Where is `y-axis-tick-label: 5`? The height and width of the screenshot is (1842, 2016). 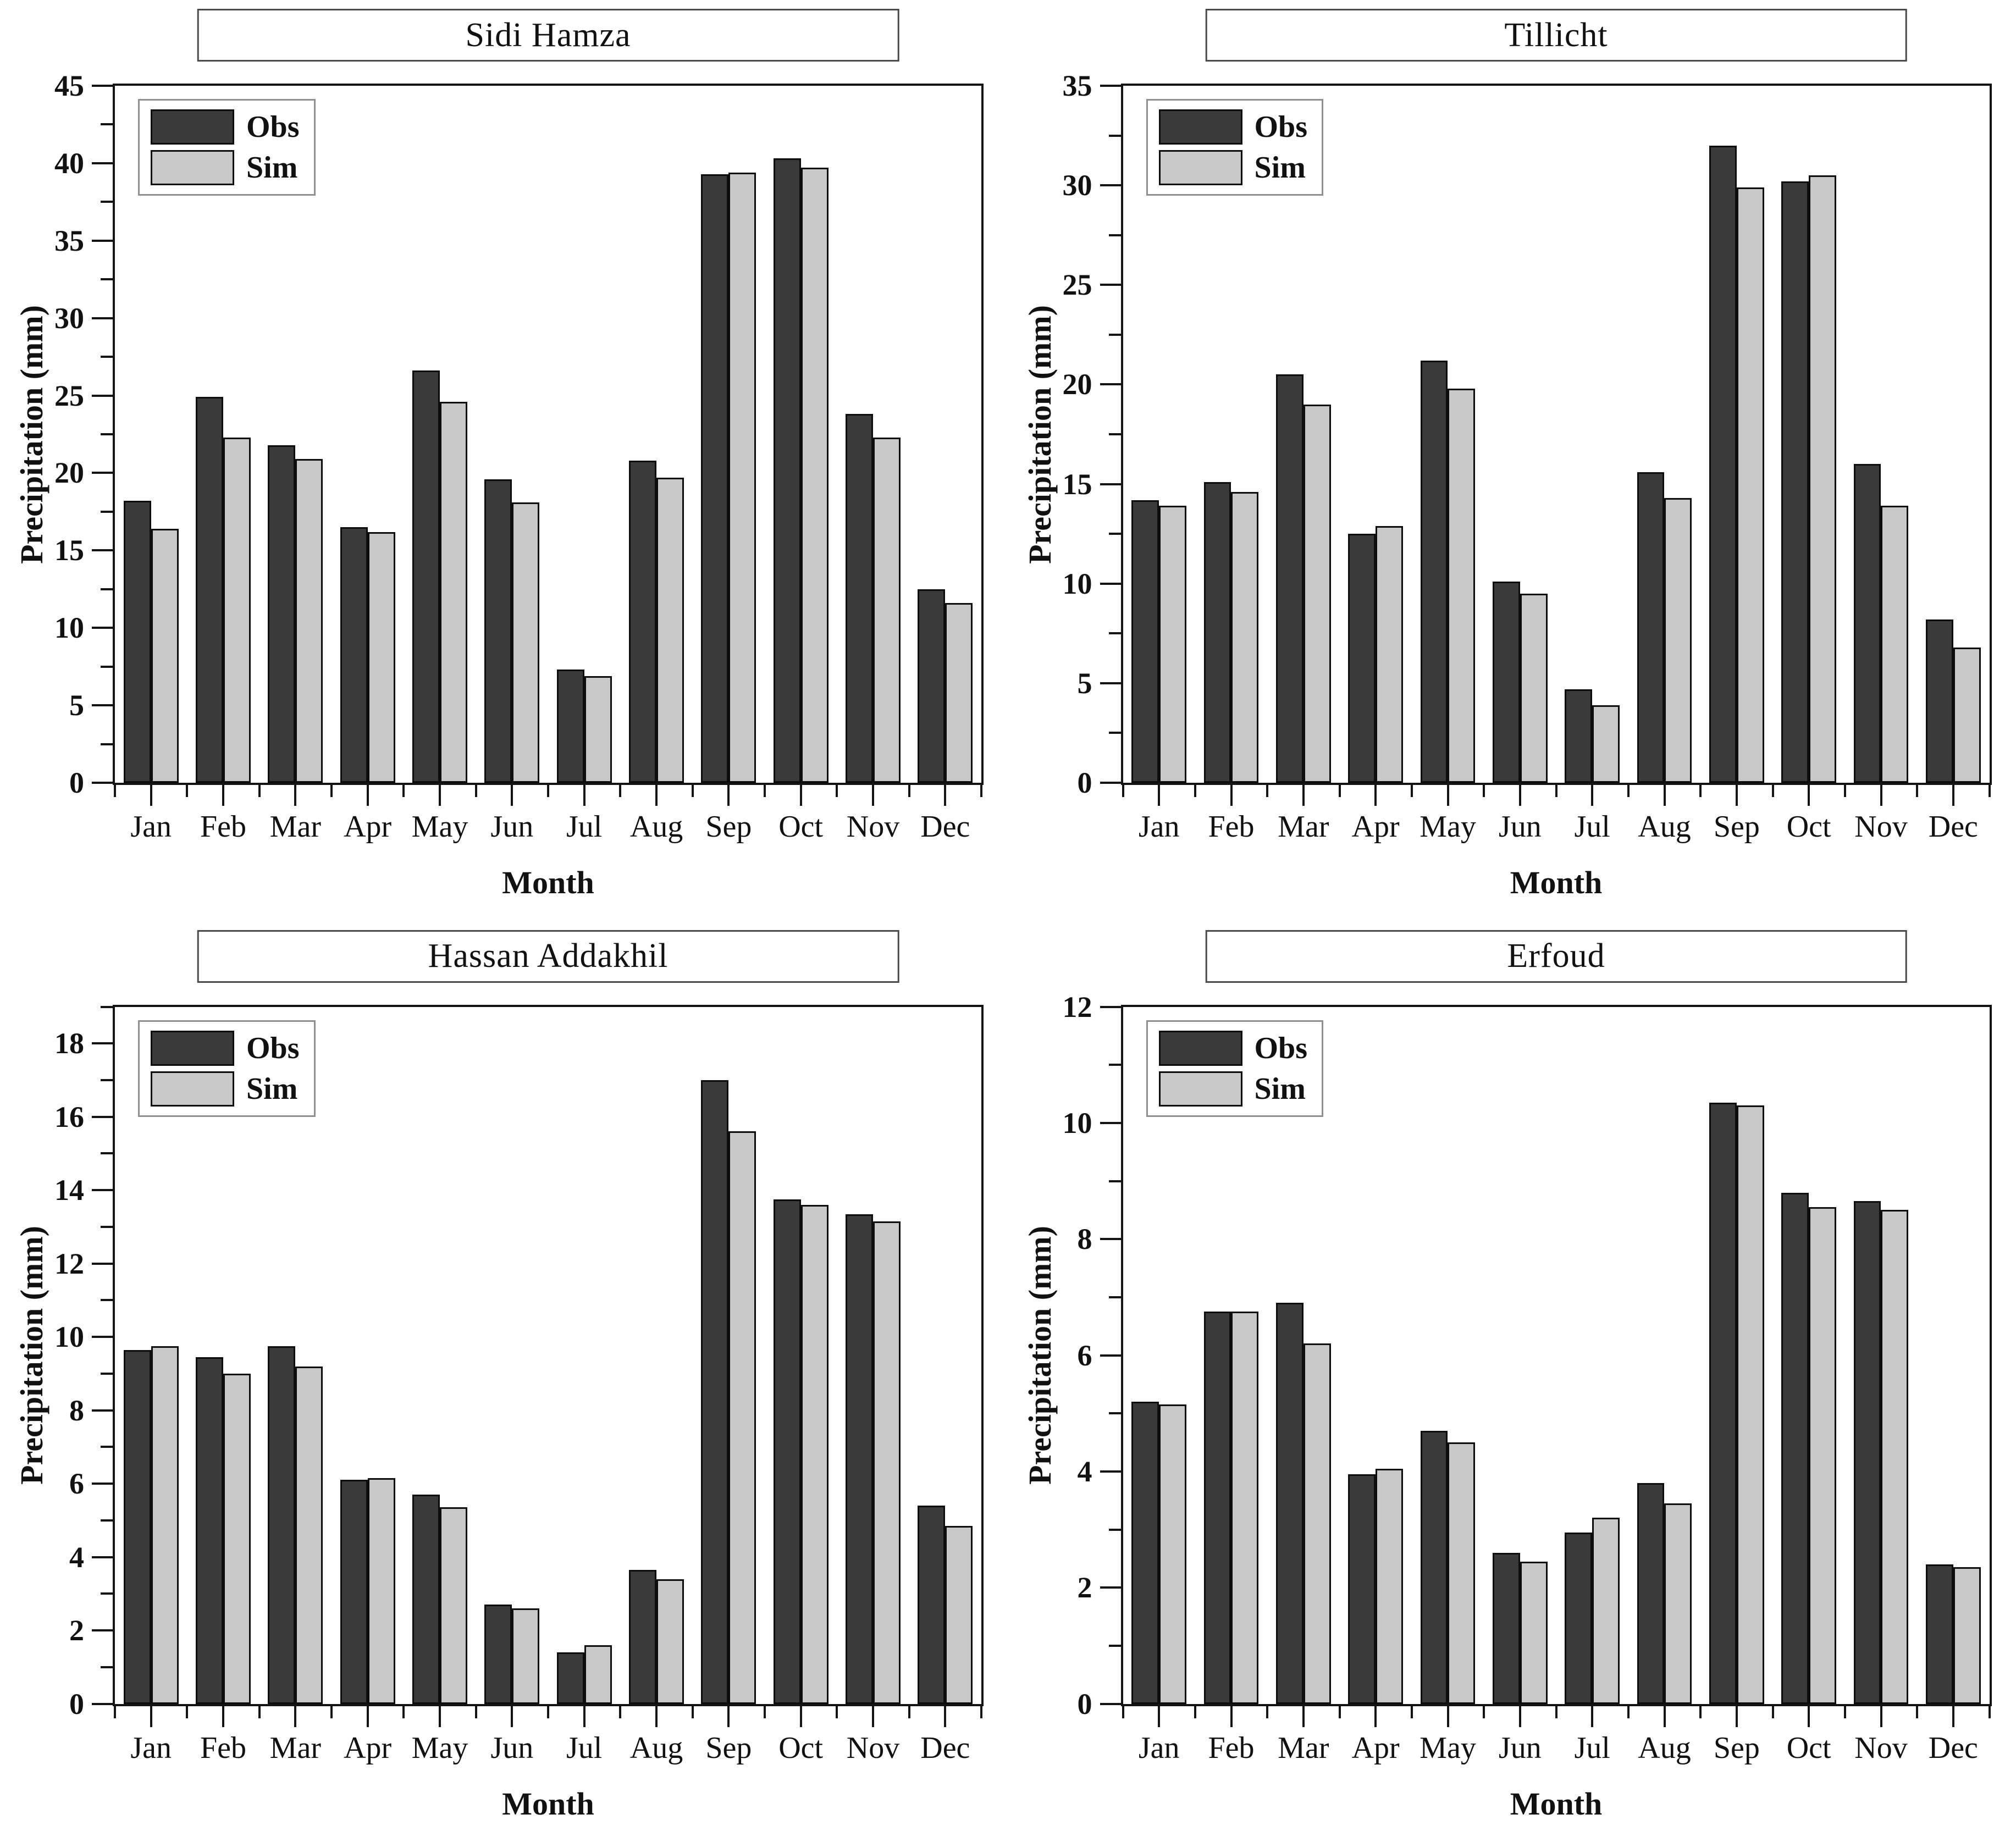
y-axis-tick-label: 5 is located at coordinates (77, 705).